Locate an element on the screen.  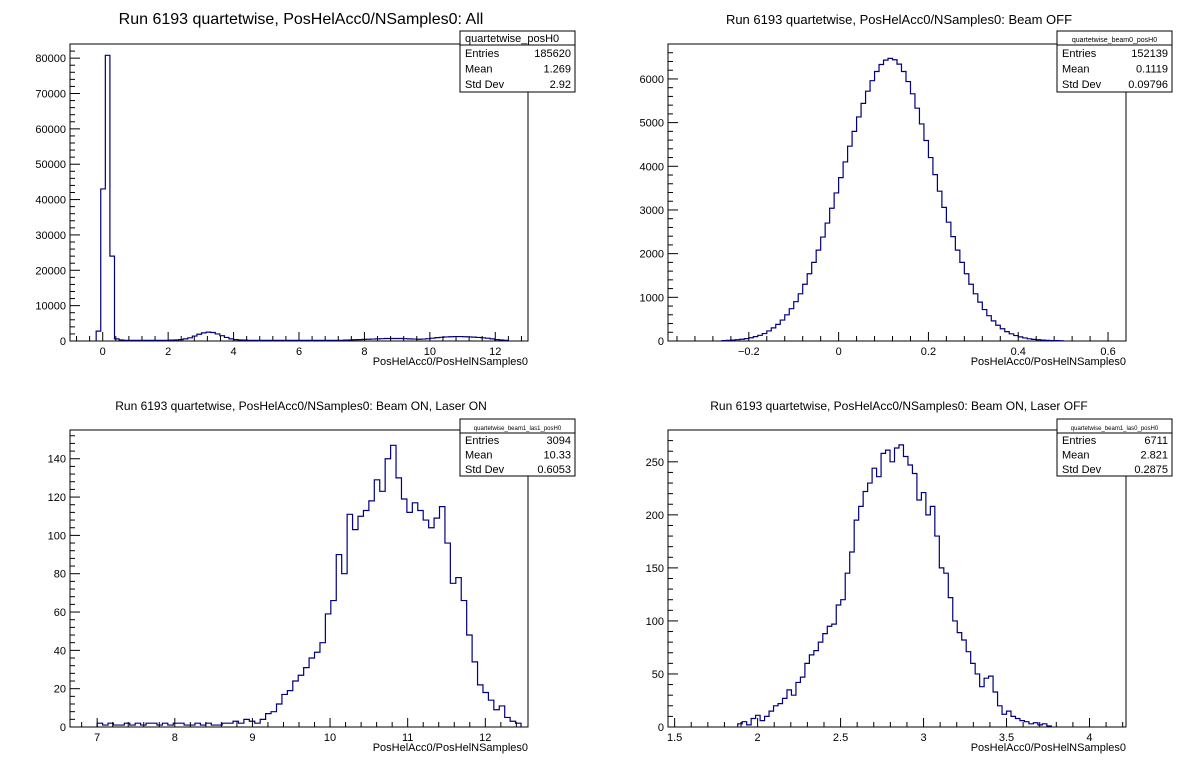
stats-row-value: 0.2875 is located at coordinates (1151, 470).